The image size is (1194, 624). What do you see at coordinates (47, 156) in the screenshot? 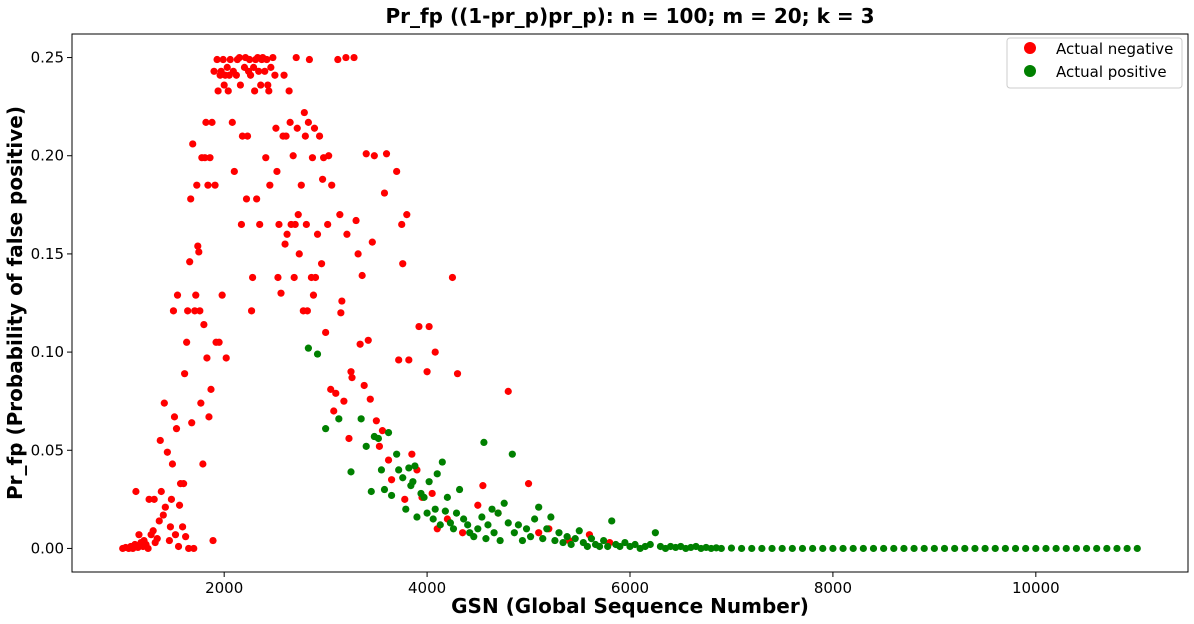
I see `y-tick-label: 0.20` at bounding box center [47, 156].